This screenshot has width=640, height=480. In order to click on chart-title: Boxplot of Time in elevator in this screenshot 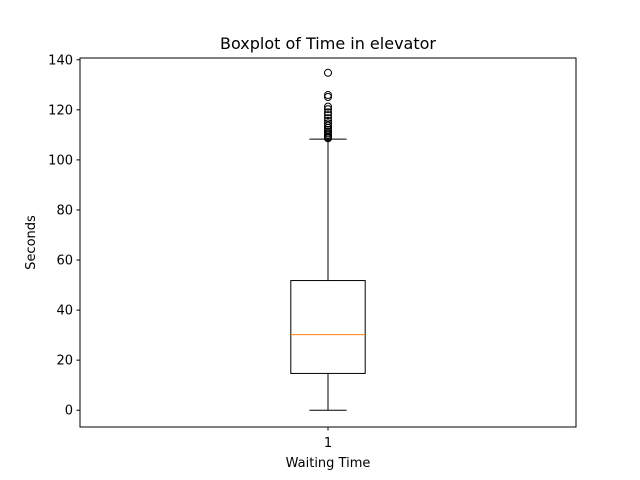, I will do `click(328, 43)`.